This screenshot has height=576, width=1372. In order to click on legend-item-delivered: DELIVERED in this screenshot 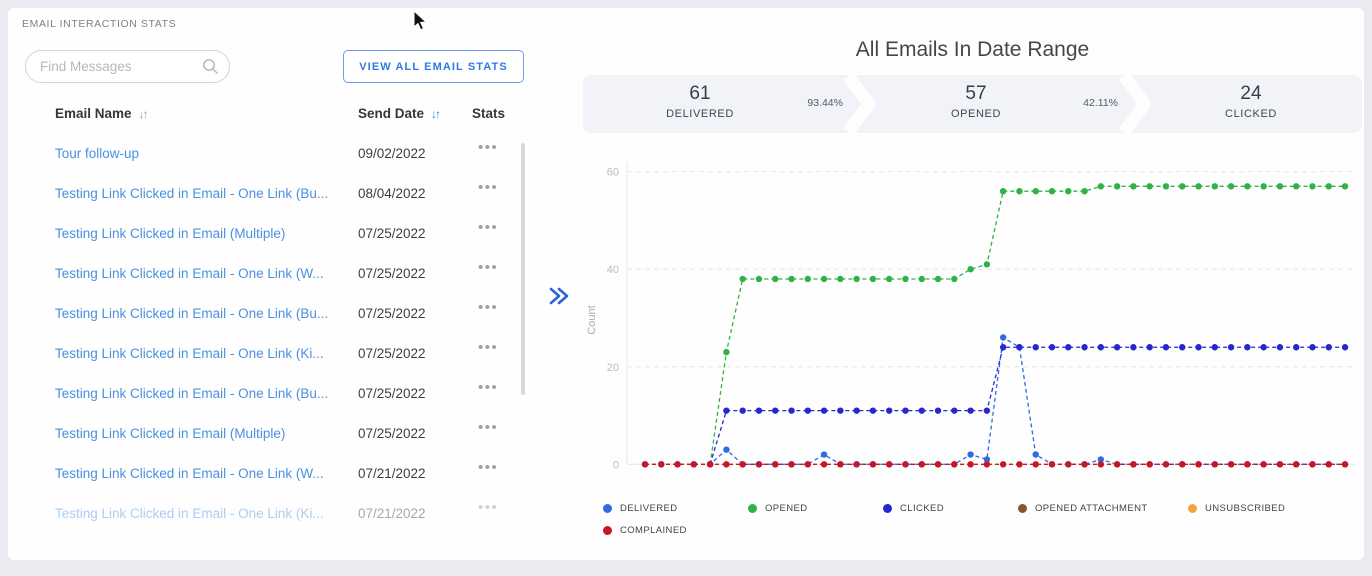, I will do `click(675, 508)`.